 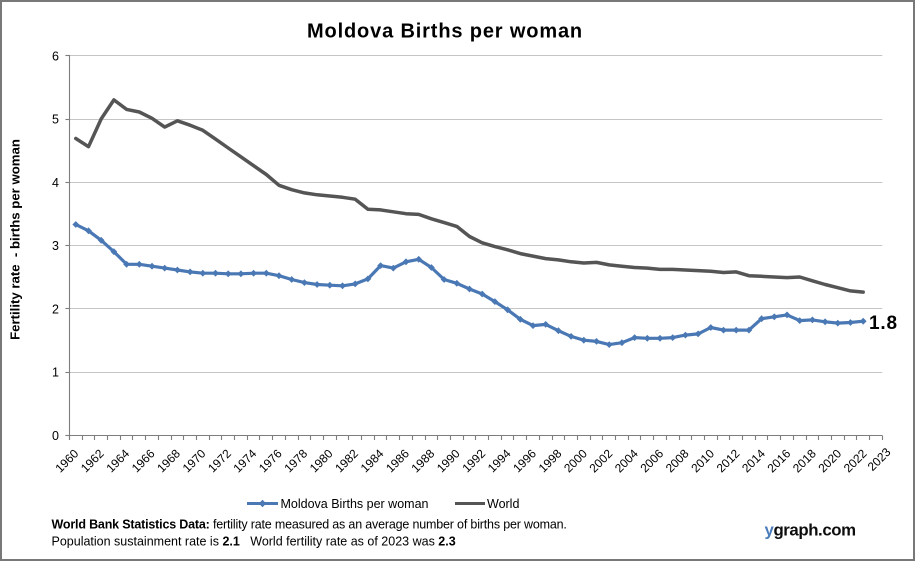 What do you see at coordinates (503, 504) in the screenshot?
I see `svg-text: World` at bounding box center [503, 504].